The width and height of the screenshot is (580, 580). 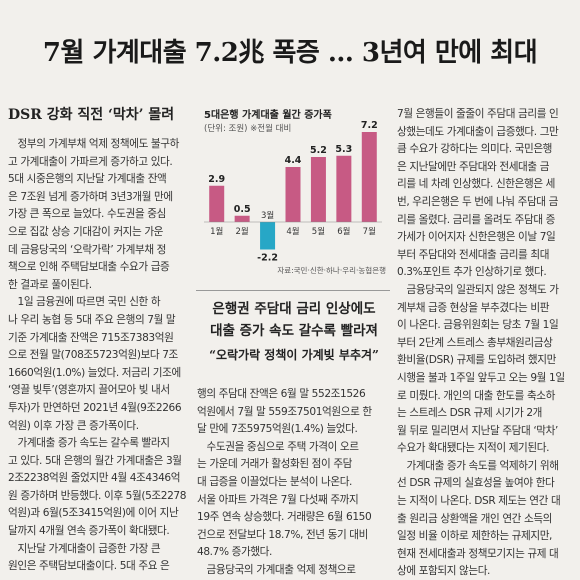 What do you see at coordinates (369, 125) in the screenshot?
I see `value-label-7: 7.2` at bounding box center [369, 125].